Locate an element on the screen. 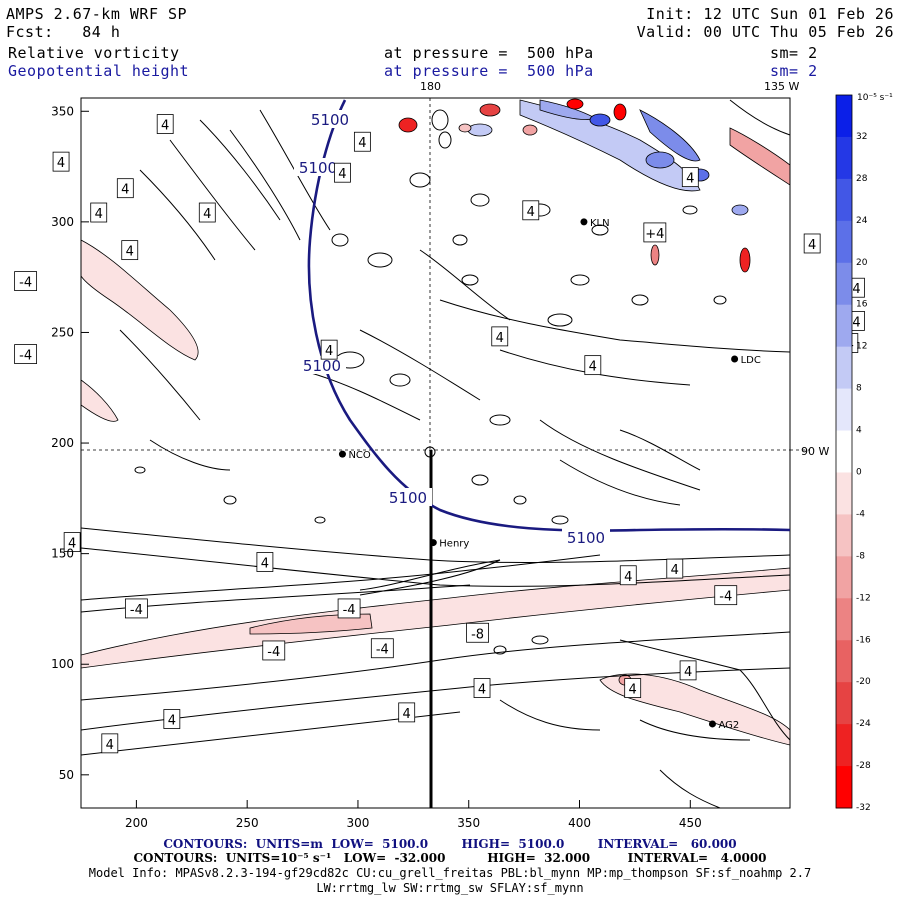 The image size is (900, 900). meridian-label-right: 90 W is located at coordinates (815, 451).